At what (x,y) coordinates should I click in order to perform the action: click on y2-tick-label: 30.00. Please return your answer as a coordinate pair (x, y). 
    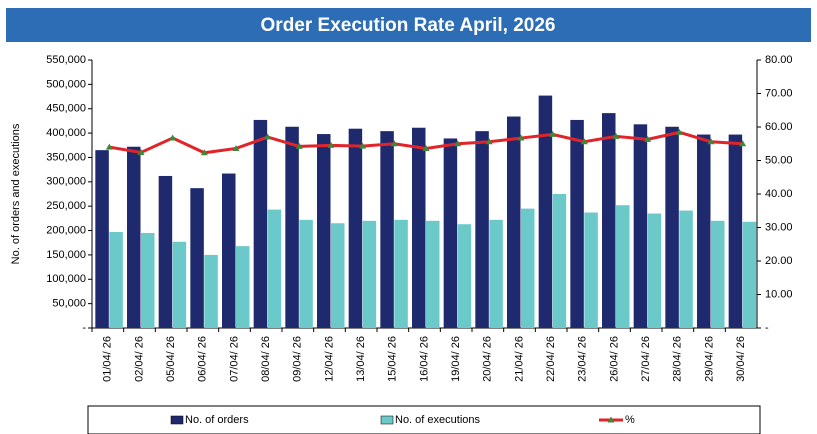
    Looking at the image, I should click on (779, 227).